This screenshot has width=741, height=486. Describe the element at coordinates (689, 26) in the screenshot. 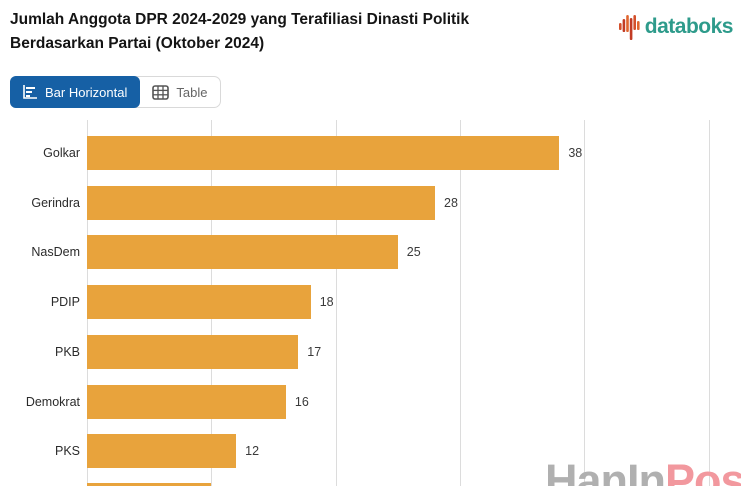

I see `databoks-logo-text: databoks` at that location.